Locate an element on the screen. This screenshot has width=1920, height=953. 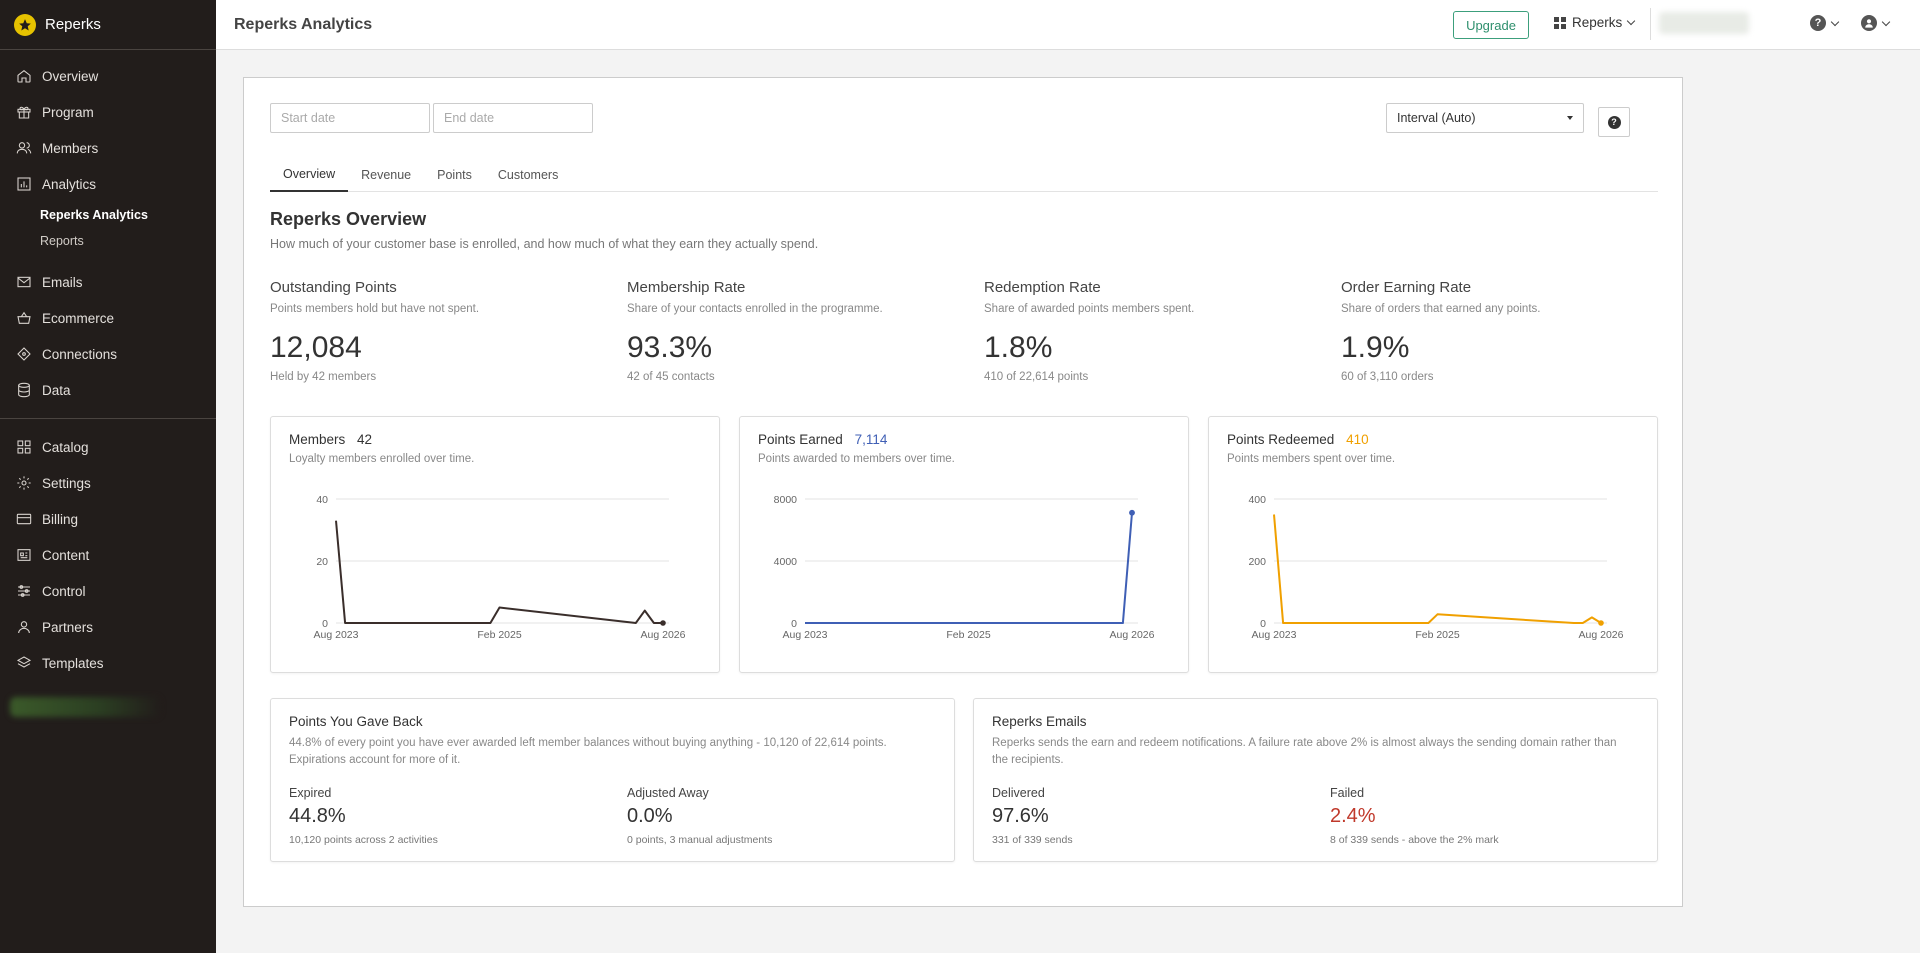
y-tick-label: 20 is located at coordinates (322, 562).